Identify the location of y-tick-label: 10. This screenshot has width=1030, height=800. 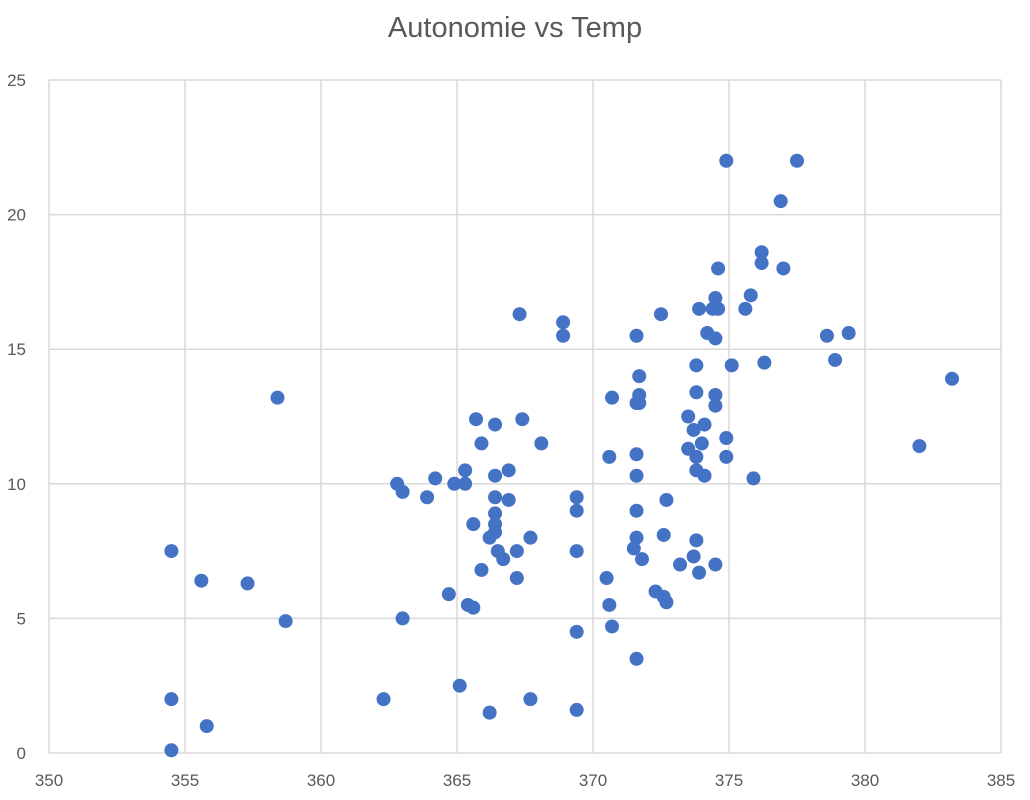
(16, 484).